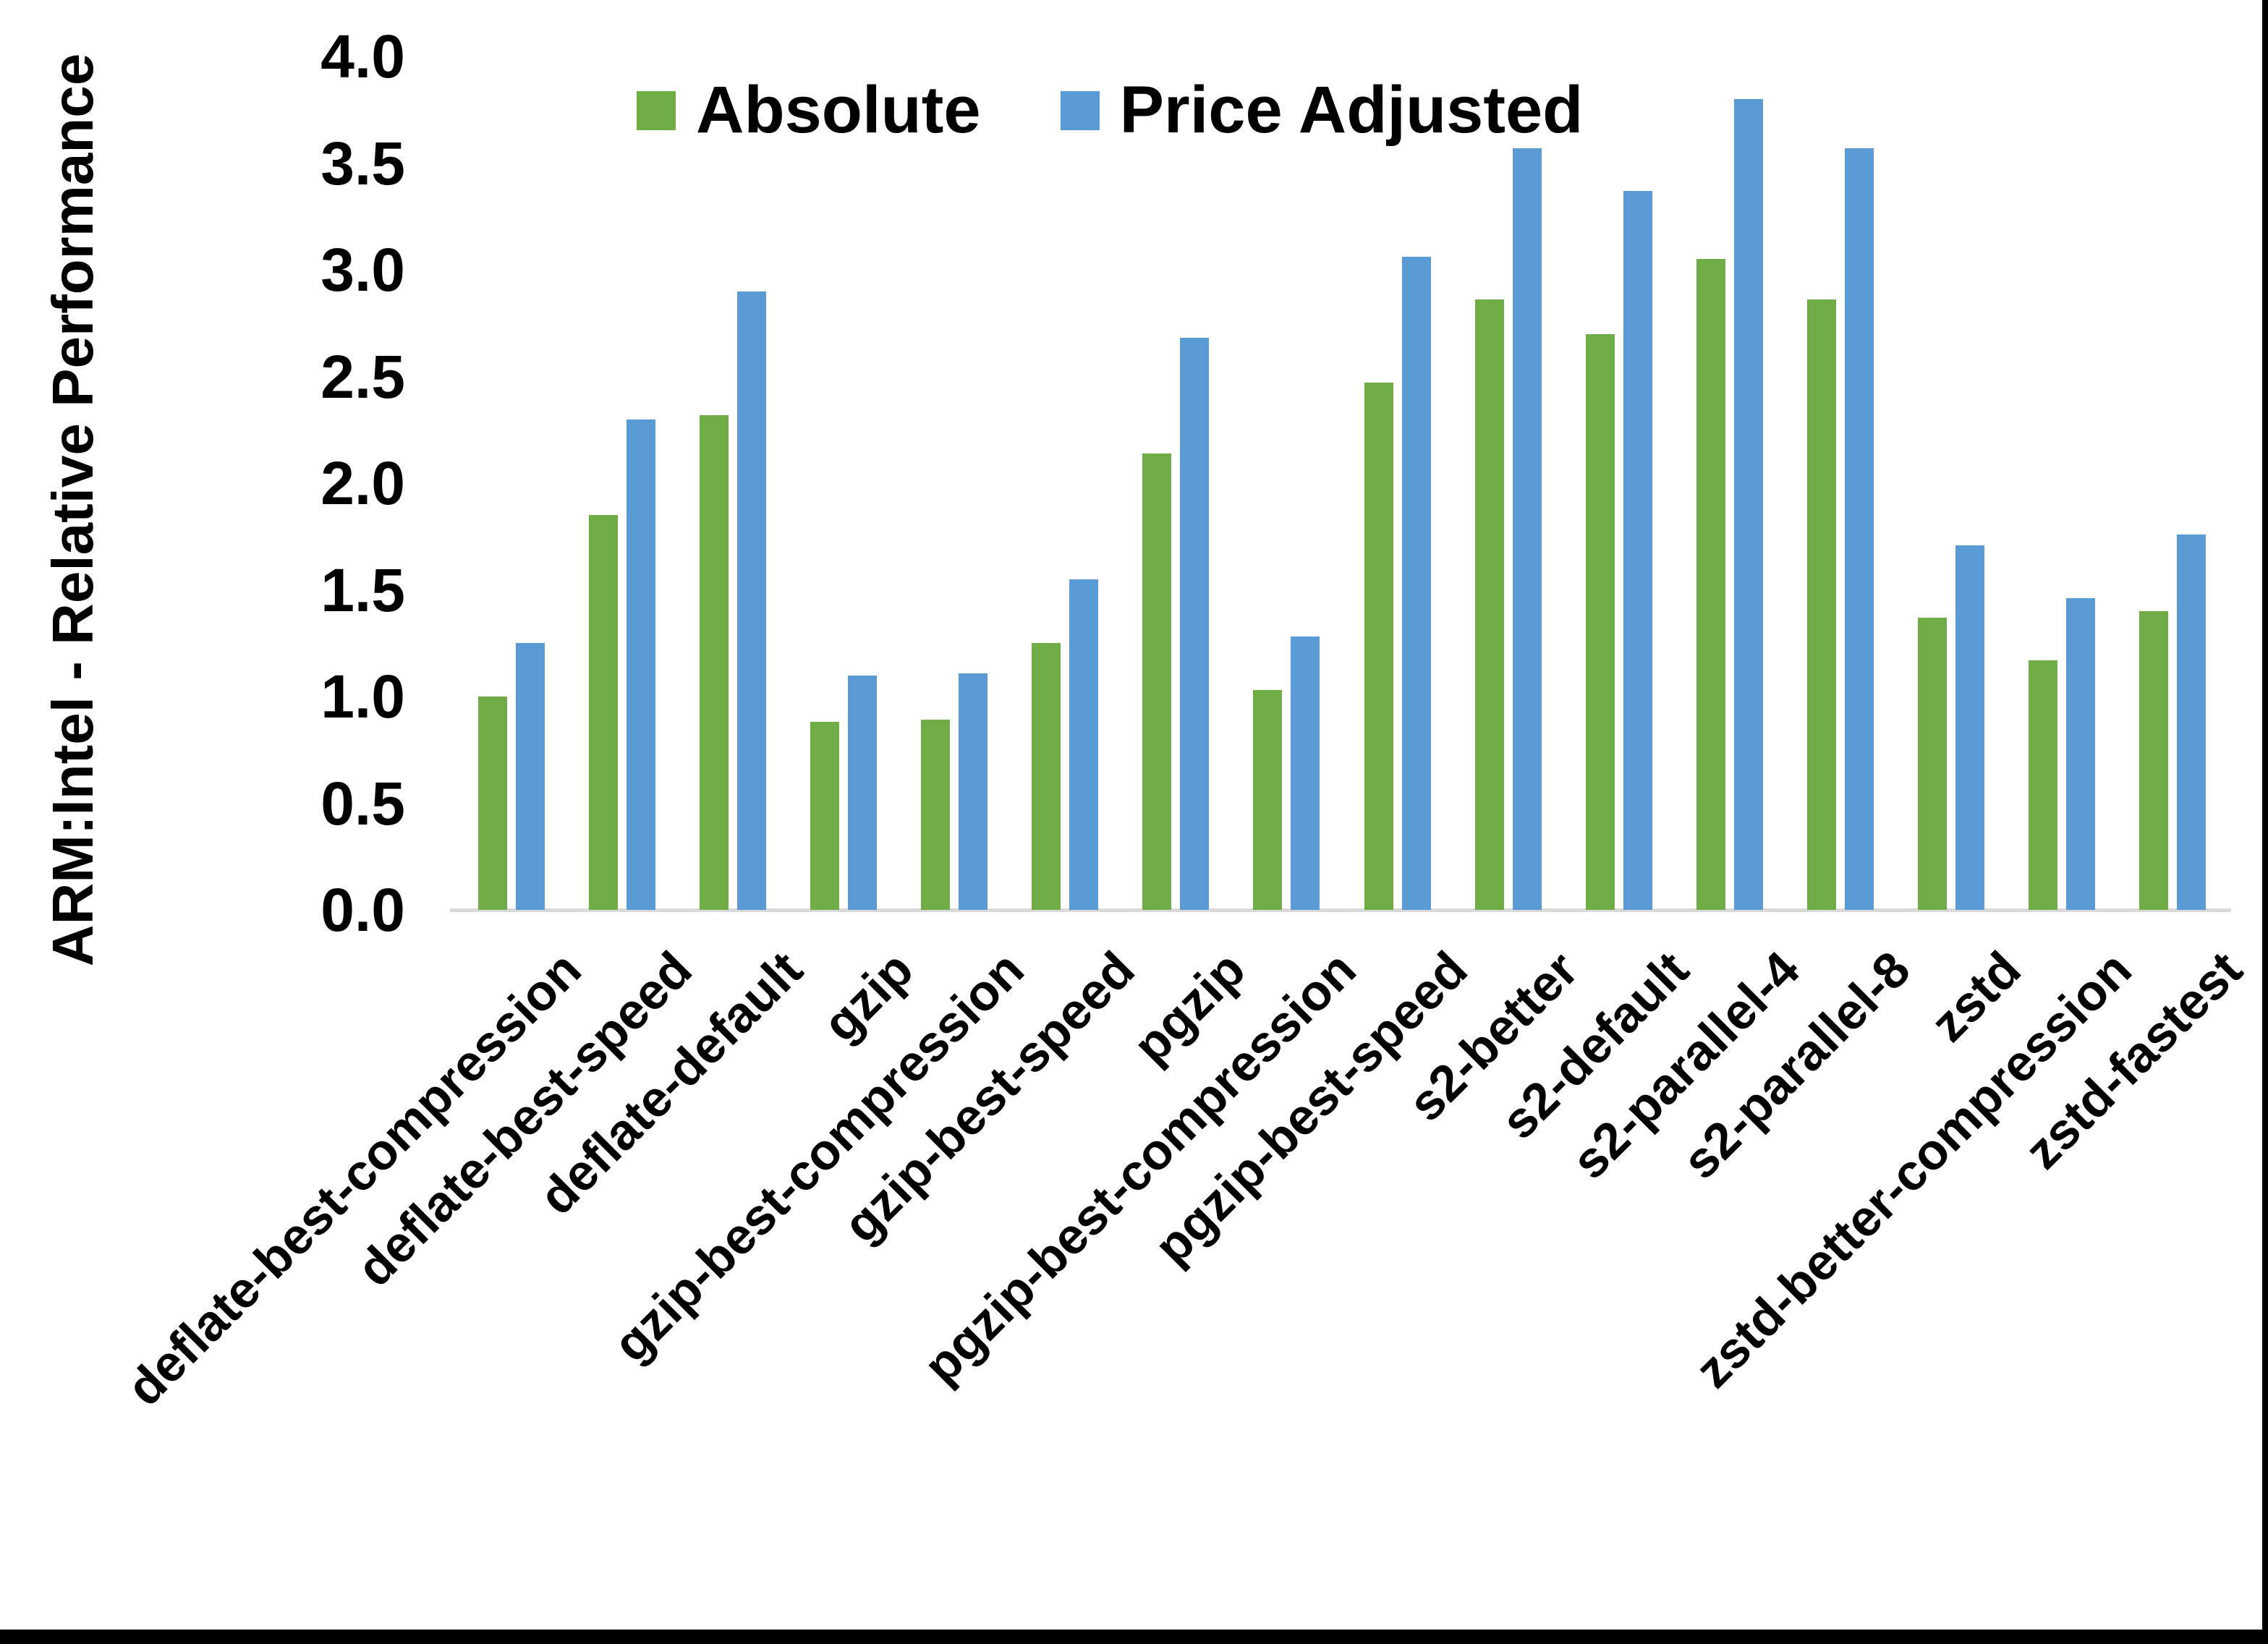  What do you see at coordinates (839, 110) in the screenshot?
I see `legend-label: Absolute` at bounding box center [839, 110].